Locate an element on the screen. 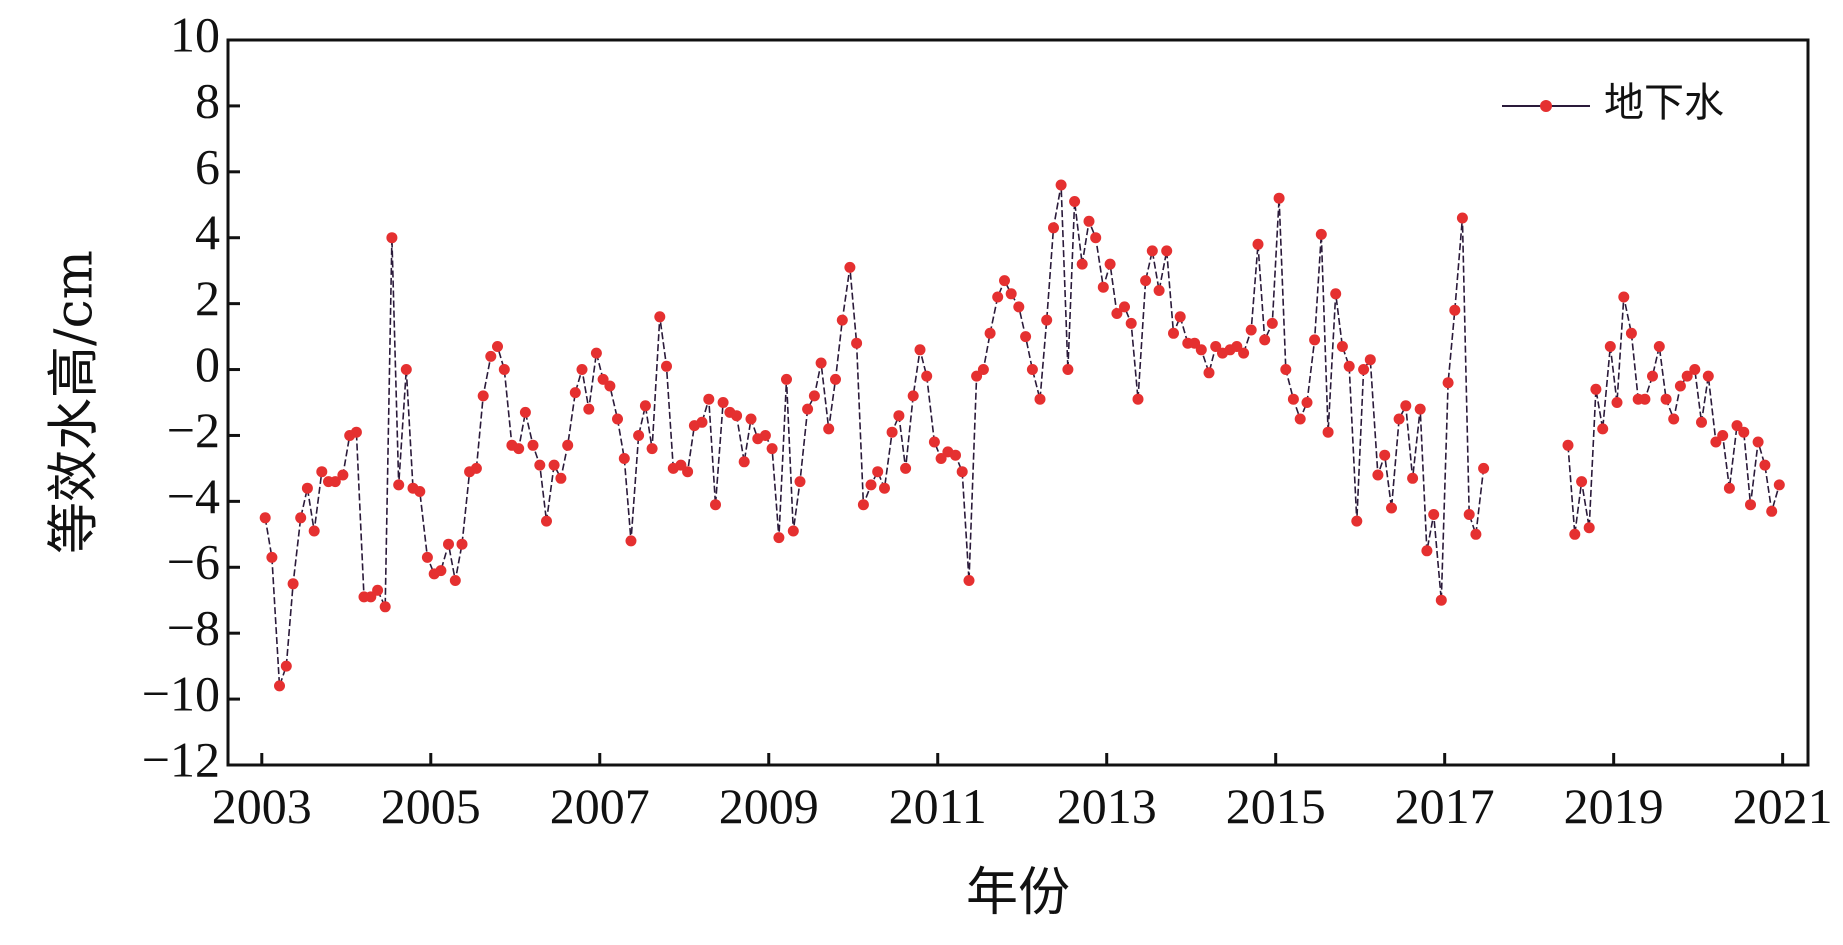 The image size is (1843, 945). y-tick-label: −8 is located at coordinates (193, 628).